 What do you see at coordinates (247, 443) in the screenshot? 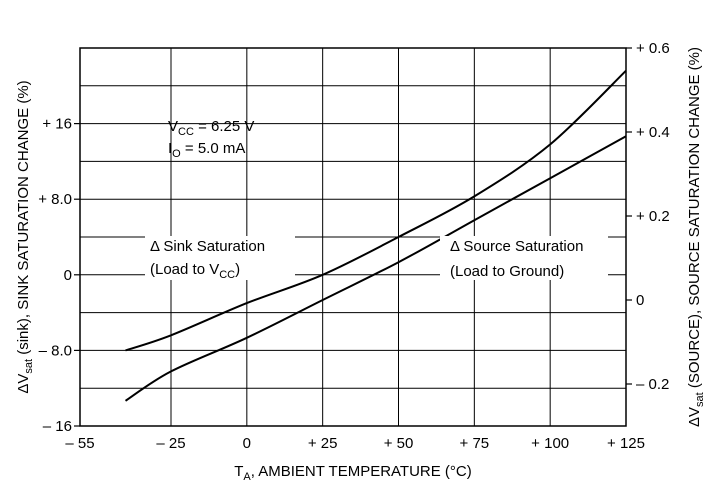
I see `x-tick-label: 0` at bounding box center [247, 443].